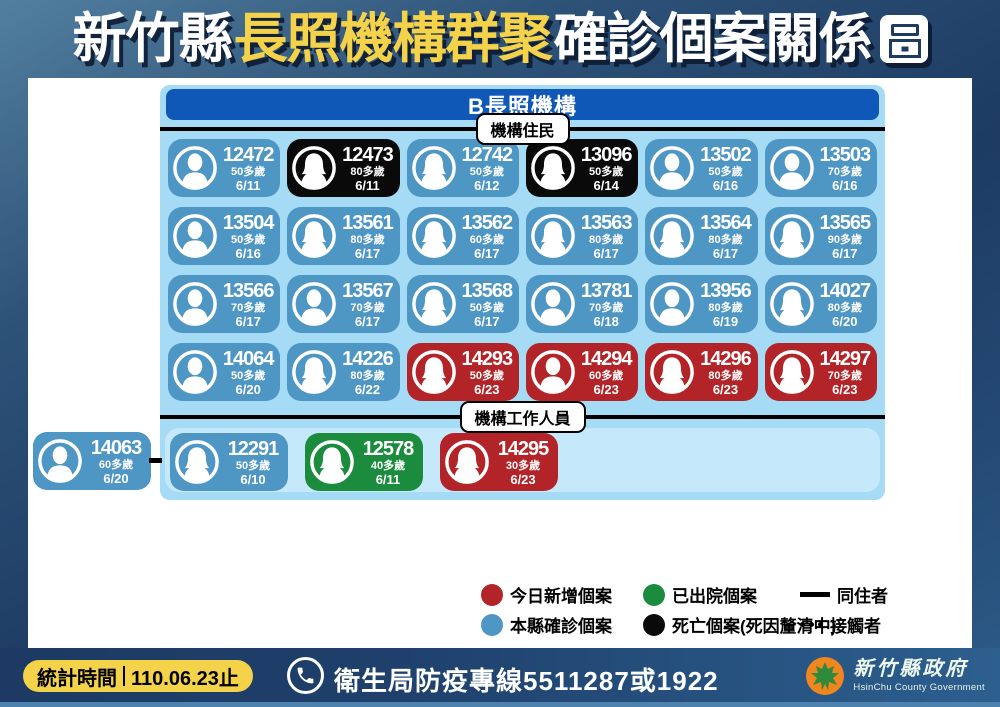  What do you see at coordinates (487, 154) in the screenshot?
I see `case-number: 12742` at bounding box center [487, 154].